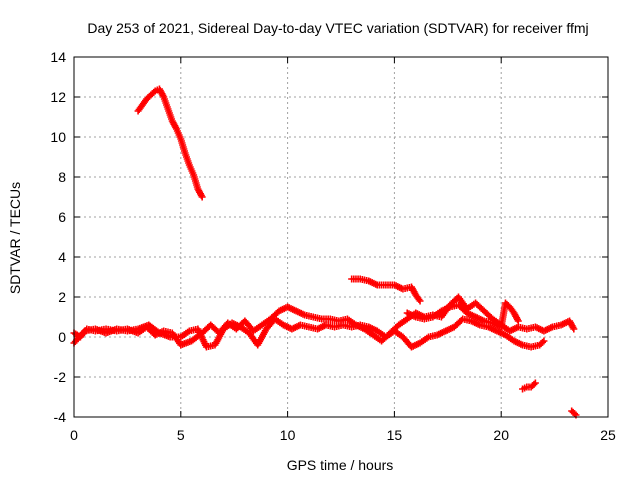 This screenshot has height=480, width=640. What do you see at coordinates (60, 377) in the screenshot?
I see `y-tick-label: -2` at bounding box center [60, 377].